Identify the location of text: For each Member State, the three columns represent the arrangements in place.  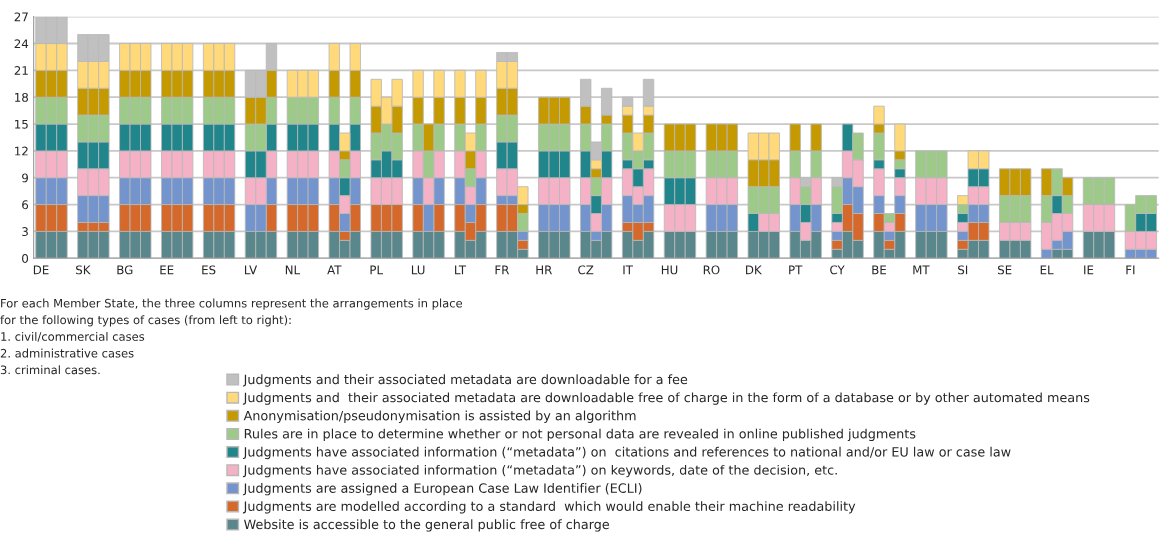
(232, 304).